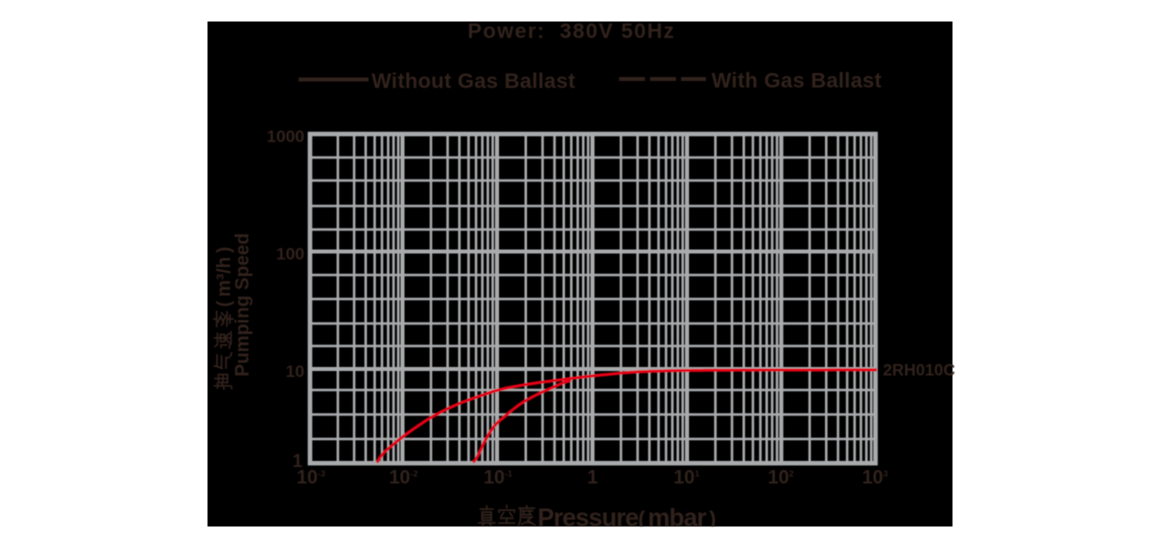 The width and height of the screenshot is (1160, 550). What do you see at coordinates (286, 136) in the screenshot?
I see `svg-text: 1000` at bounding box center [286, 136].